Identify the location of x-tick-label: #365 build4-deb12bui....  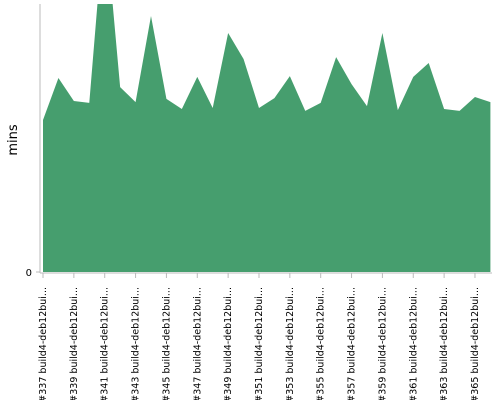
(475, 343).